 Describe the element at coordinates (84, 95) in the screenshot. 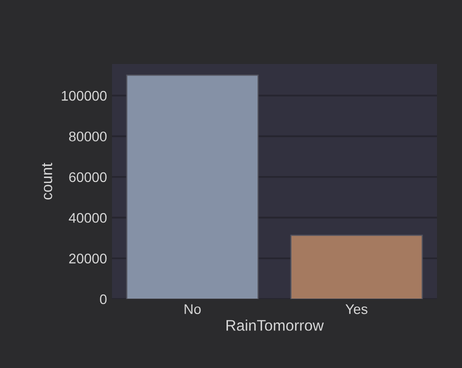

I see `y-tick-label: 100000` at that location.